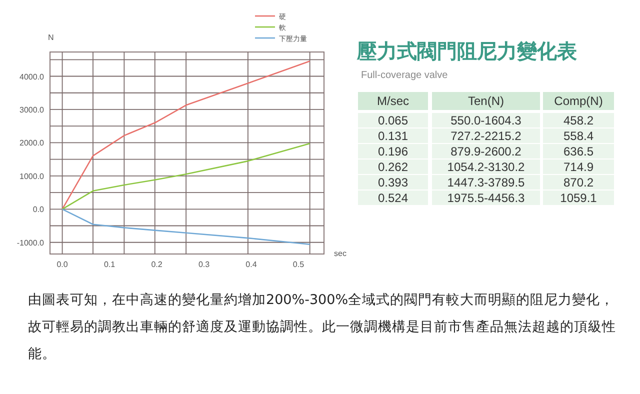  What do you see at coordinates (157, 264) in the screenshot?
I see `x-tick-label: 0.2` at bounding box center [157, 264].